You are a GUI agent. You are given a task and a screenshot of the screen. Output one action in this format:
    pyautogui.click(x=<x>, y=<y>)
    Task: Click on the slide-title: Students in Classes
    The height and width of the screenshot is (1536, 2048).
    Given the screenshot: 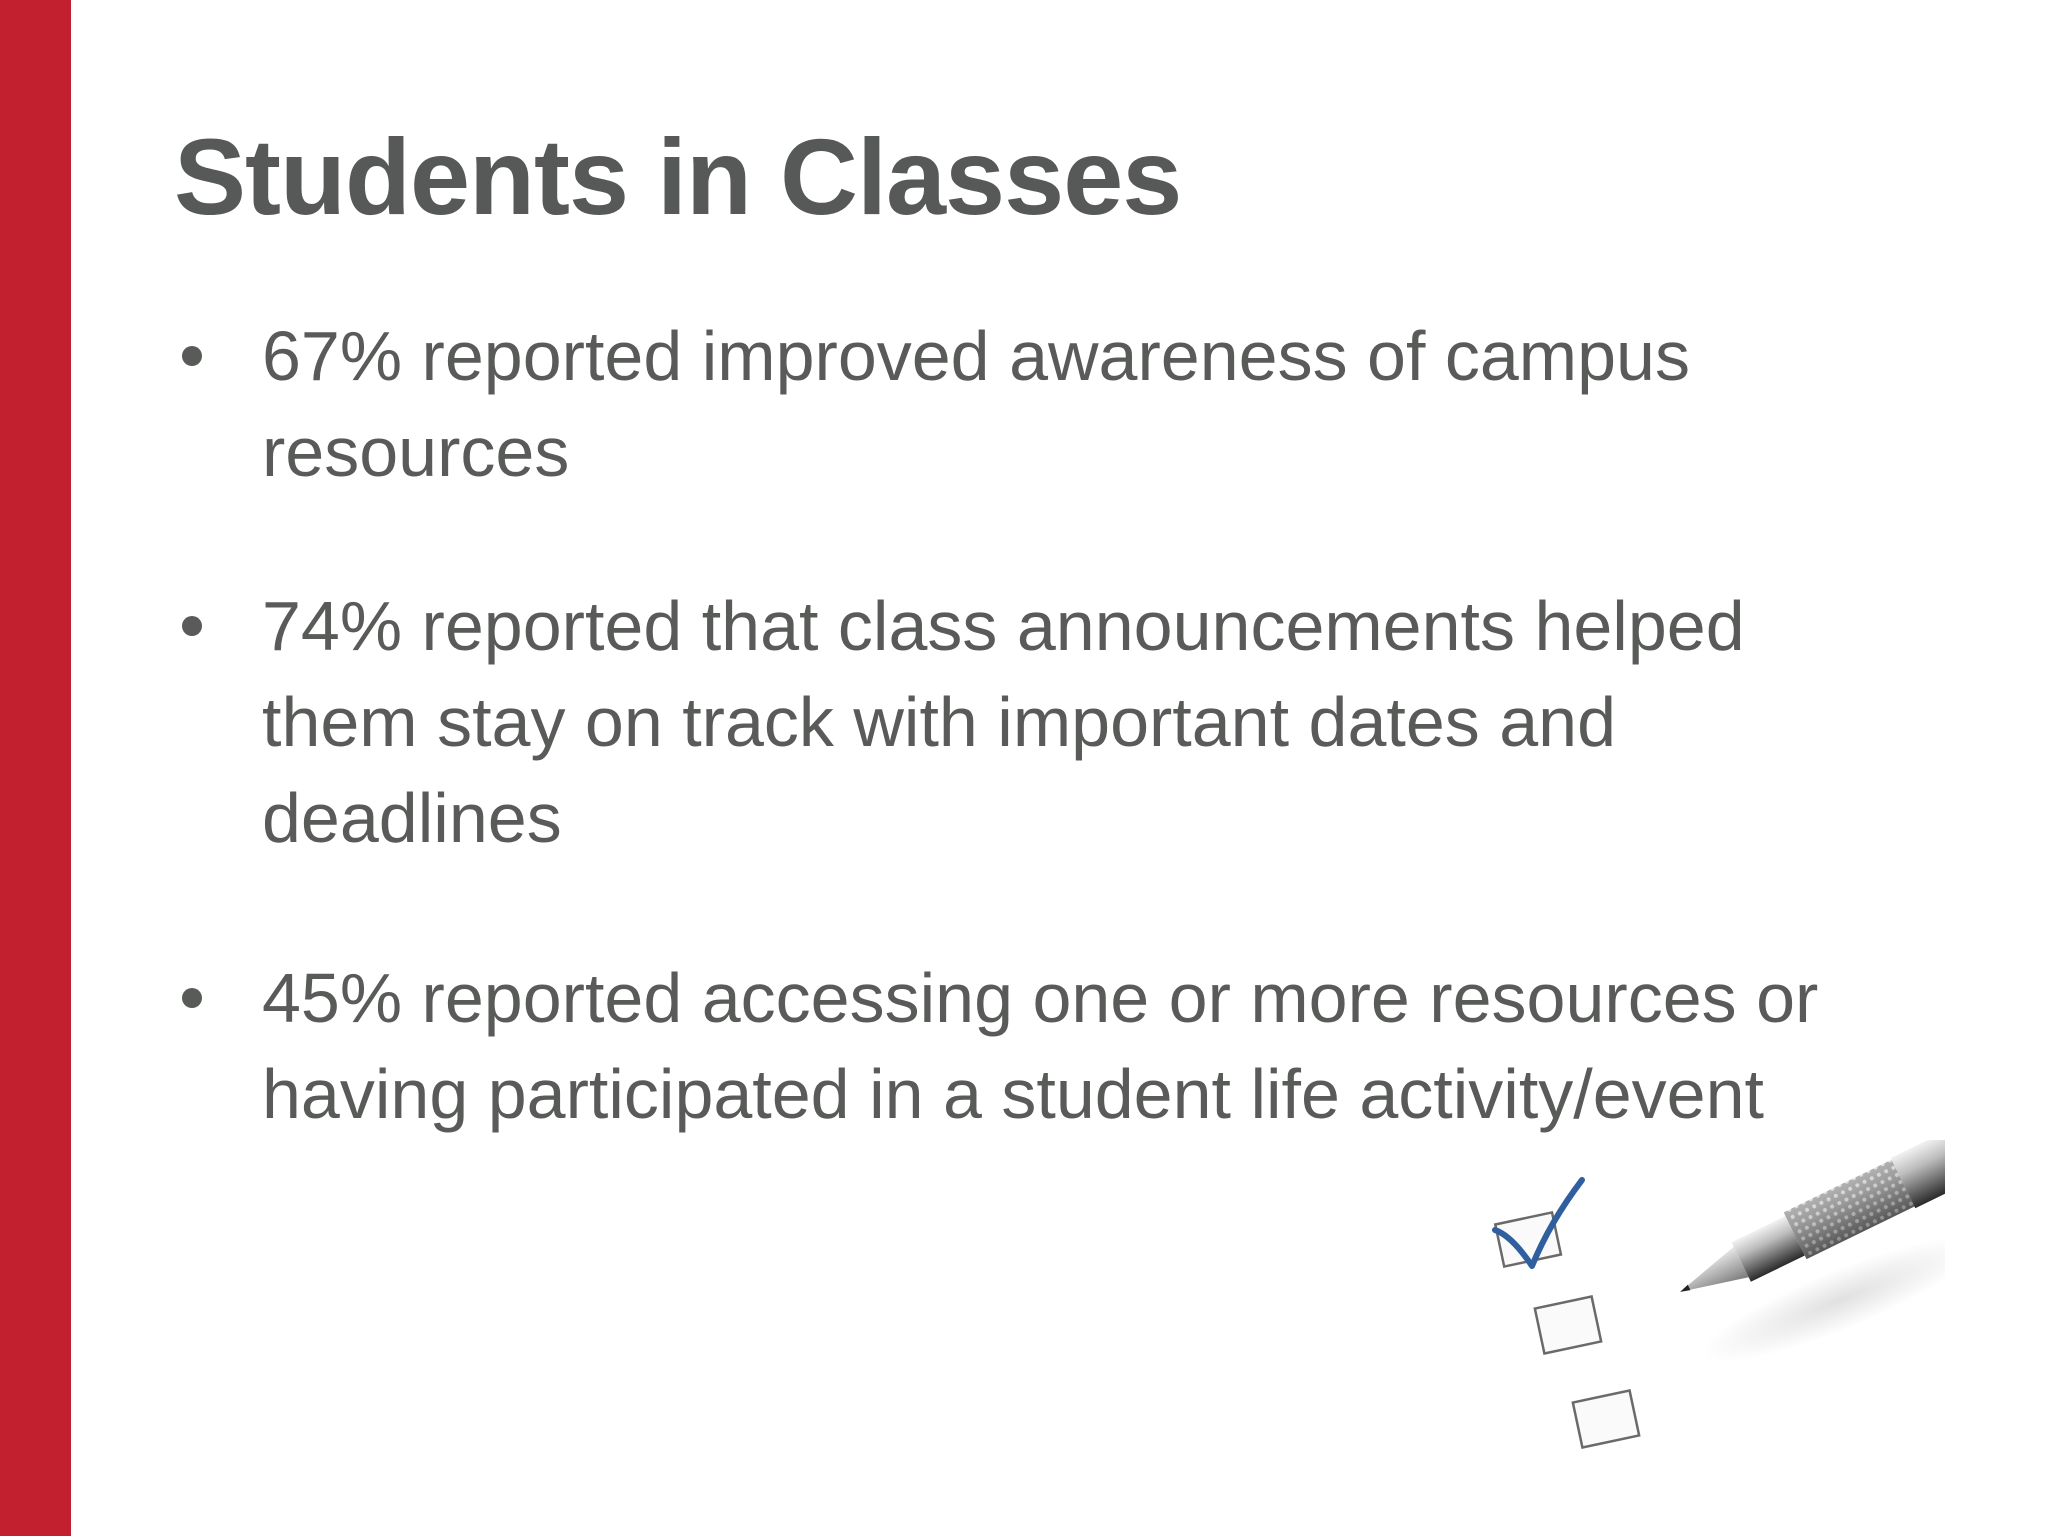 What is the action you would take?
    pyautogui.click(x=678, y=176)
    